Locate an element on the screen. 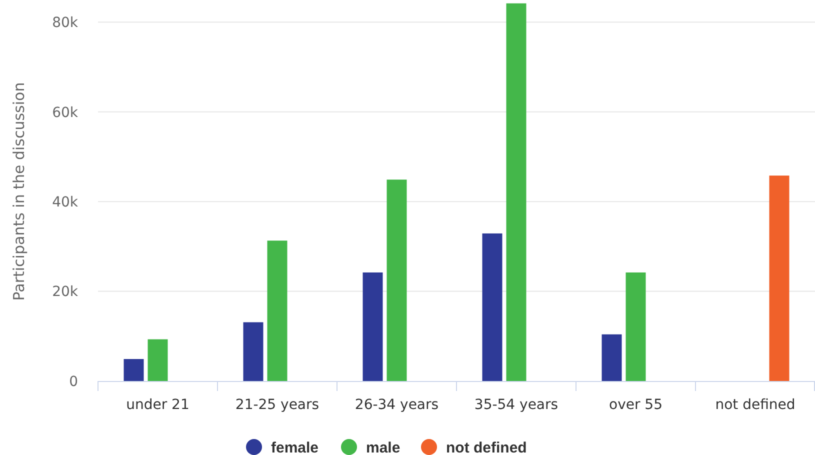 The height and width of the screenshot is (455, 815). legend-label: not defined is located at coordinates (486, 447).